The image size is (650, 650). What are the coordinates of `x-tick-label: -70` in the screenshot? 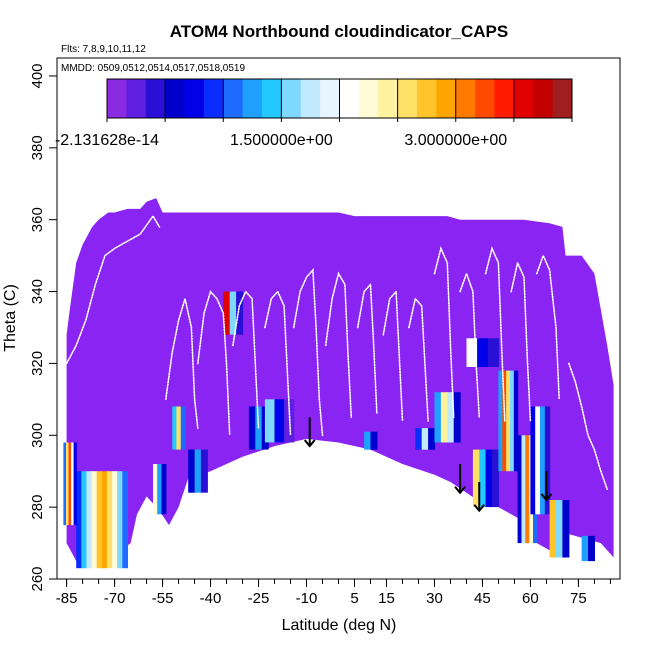 It's located at (115, 598).